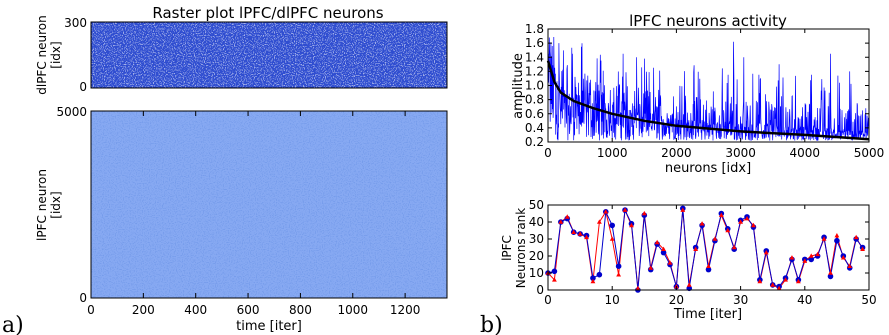 The image size is (889, 335). I want to click on y-tick-label: 0.6, so click(534, 114).